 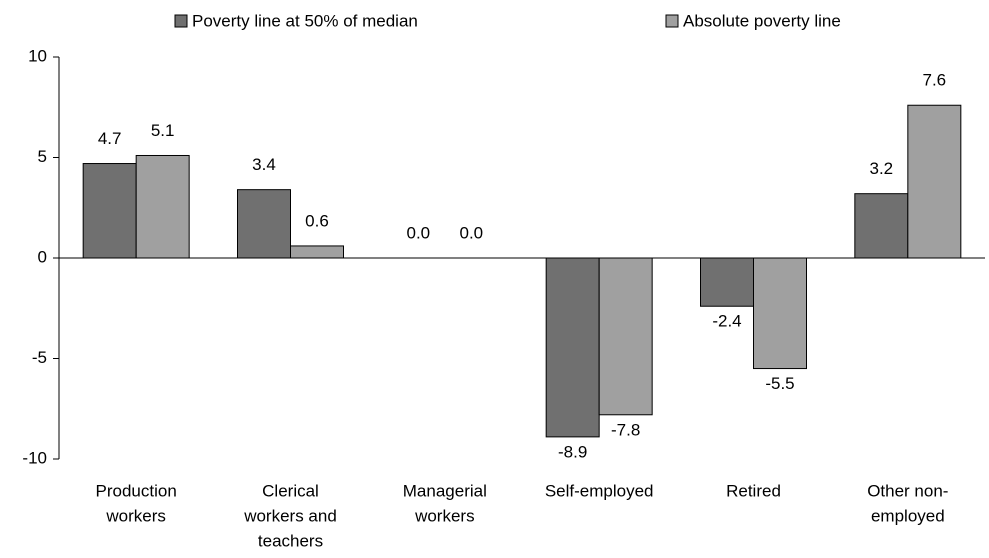 I want to click on data-label: -8.9, so click(x=572, y=451).